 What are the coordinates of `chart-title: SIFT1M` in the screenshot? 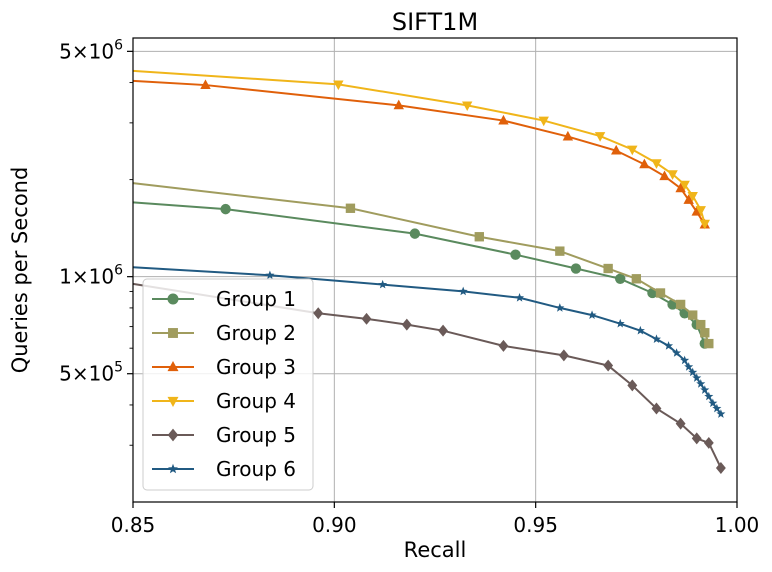 It's located at (435, 22).